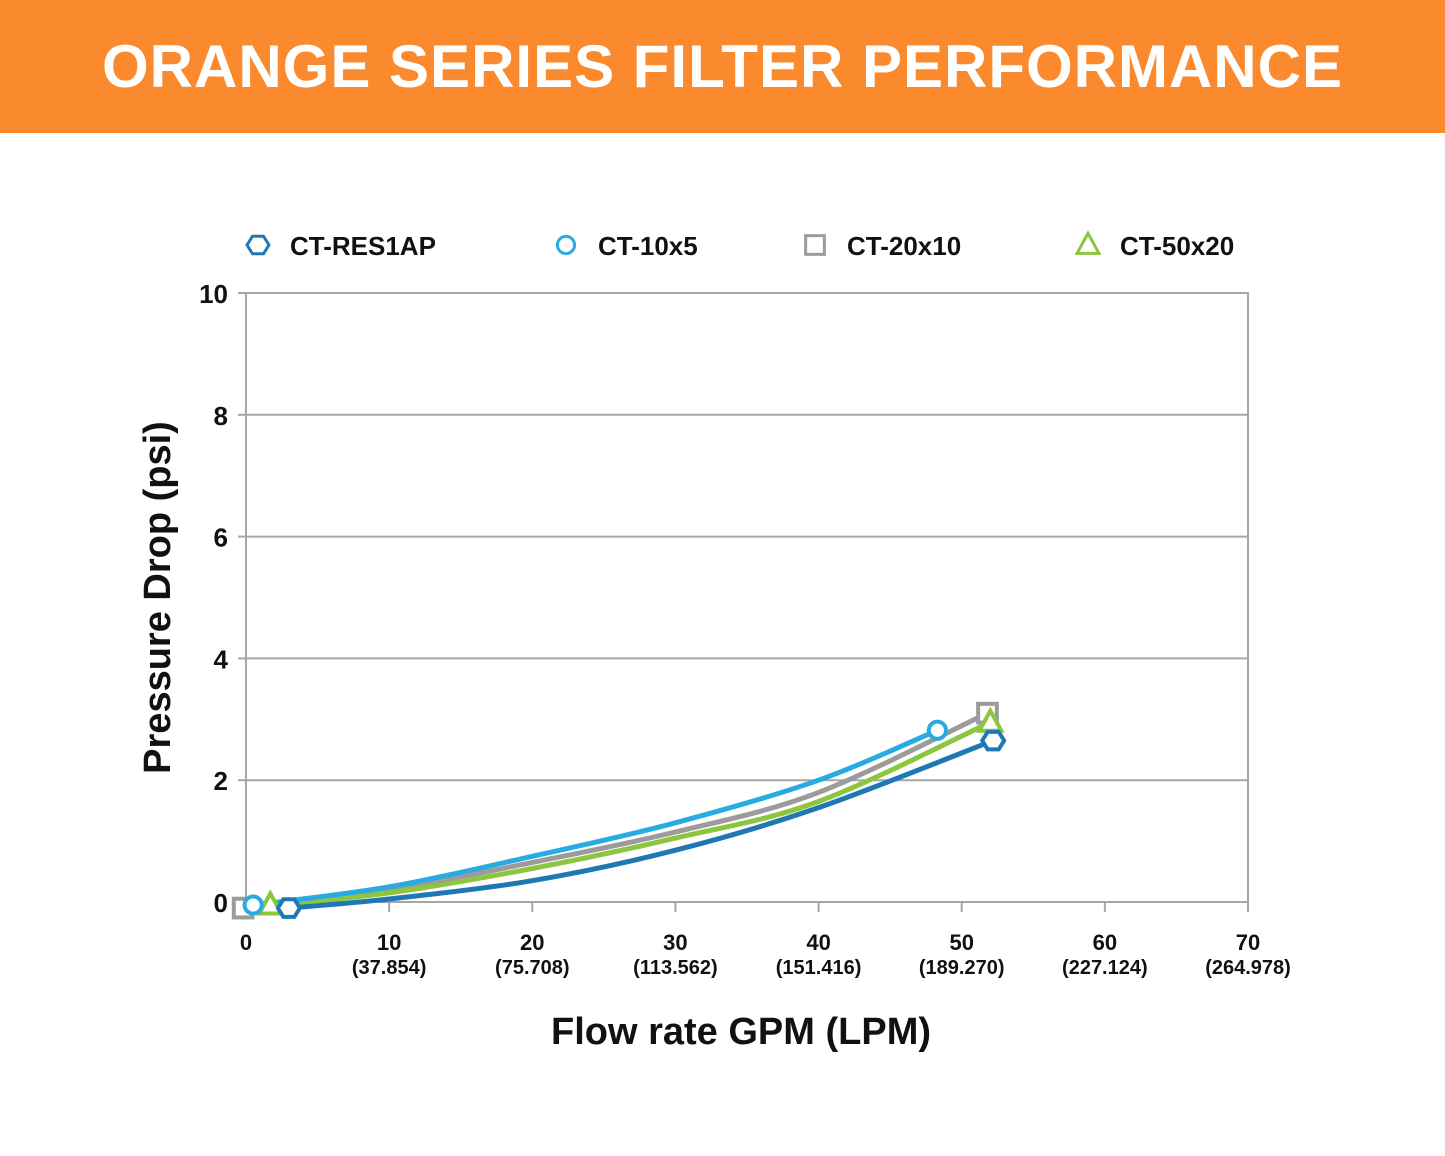 This screenshot has height=1156, width=1445. What do you see at coordinates (222, 598) in the screenshot?
I see `y-axis-ticks: 0 2 4 6 8 10` at bounding box center [222, 598].